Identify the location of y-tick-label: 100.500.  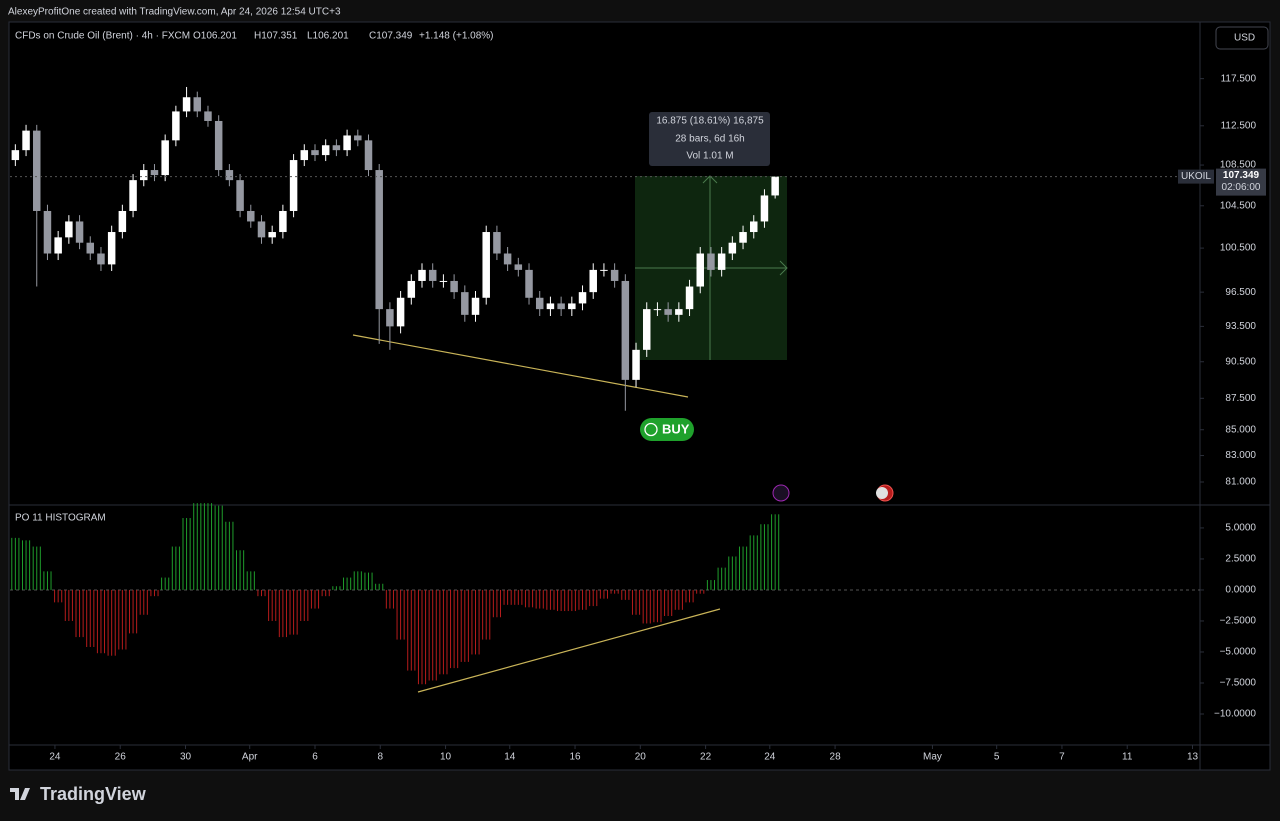
(1238, 248).